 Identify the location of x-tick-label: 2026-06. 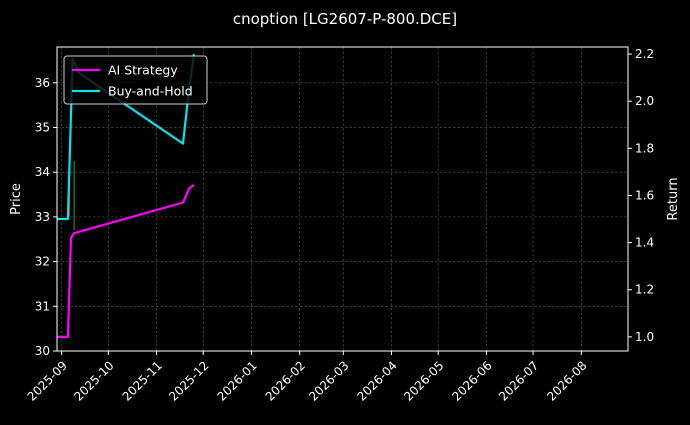
(471, 380).